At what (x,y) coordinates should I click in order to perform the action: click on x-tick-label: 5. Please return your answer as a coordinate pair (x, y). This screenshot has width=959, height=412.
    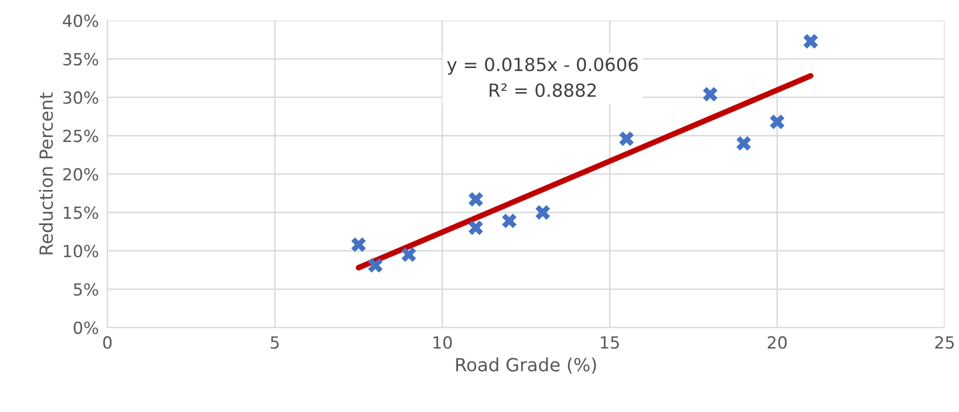
    Looking at the image, I should click on (274, 342).